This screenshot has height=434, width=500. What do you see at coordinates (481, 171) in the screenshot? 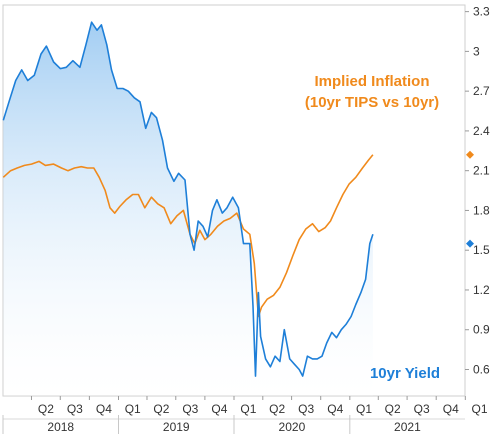
I see `y-tick-label: 2.1` at bounding box center [481, 171].